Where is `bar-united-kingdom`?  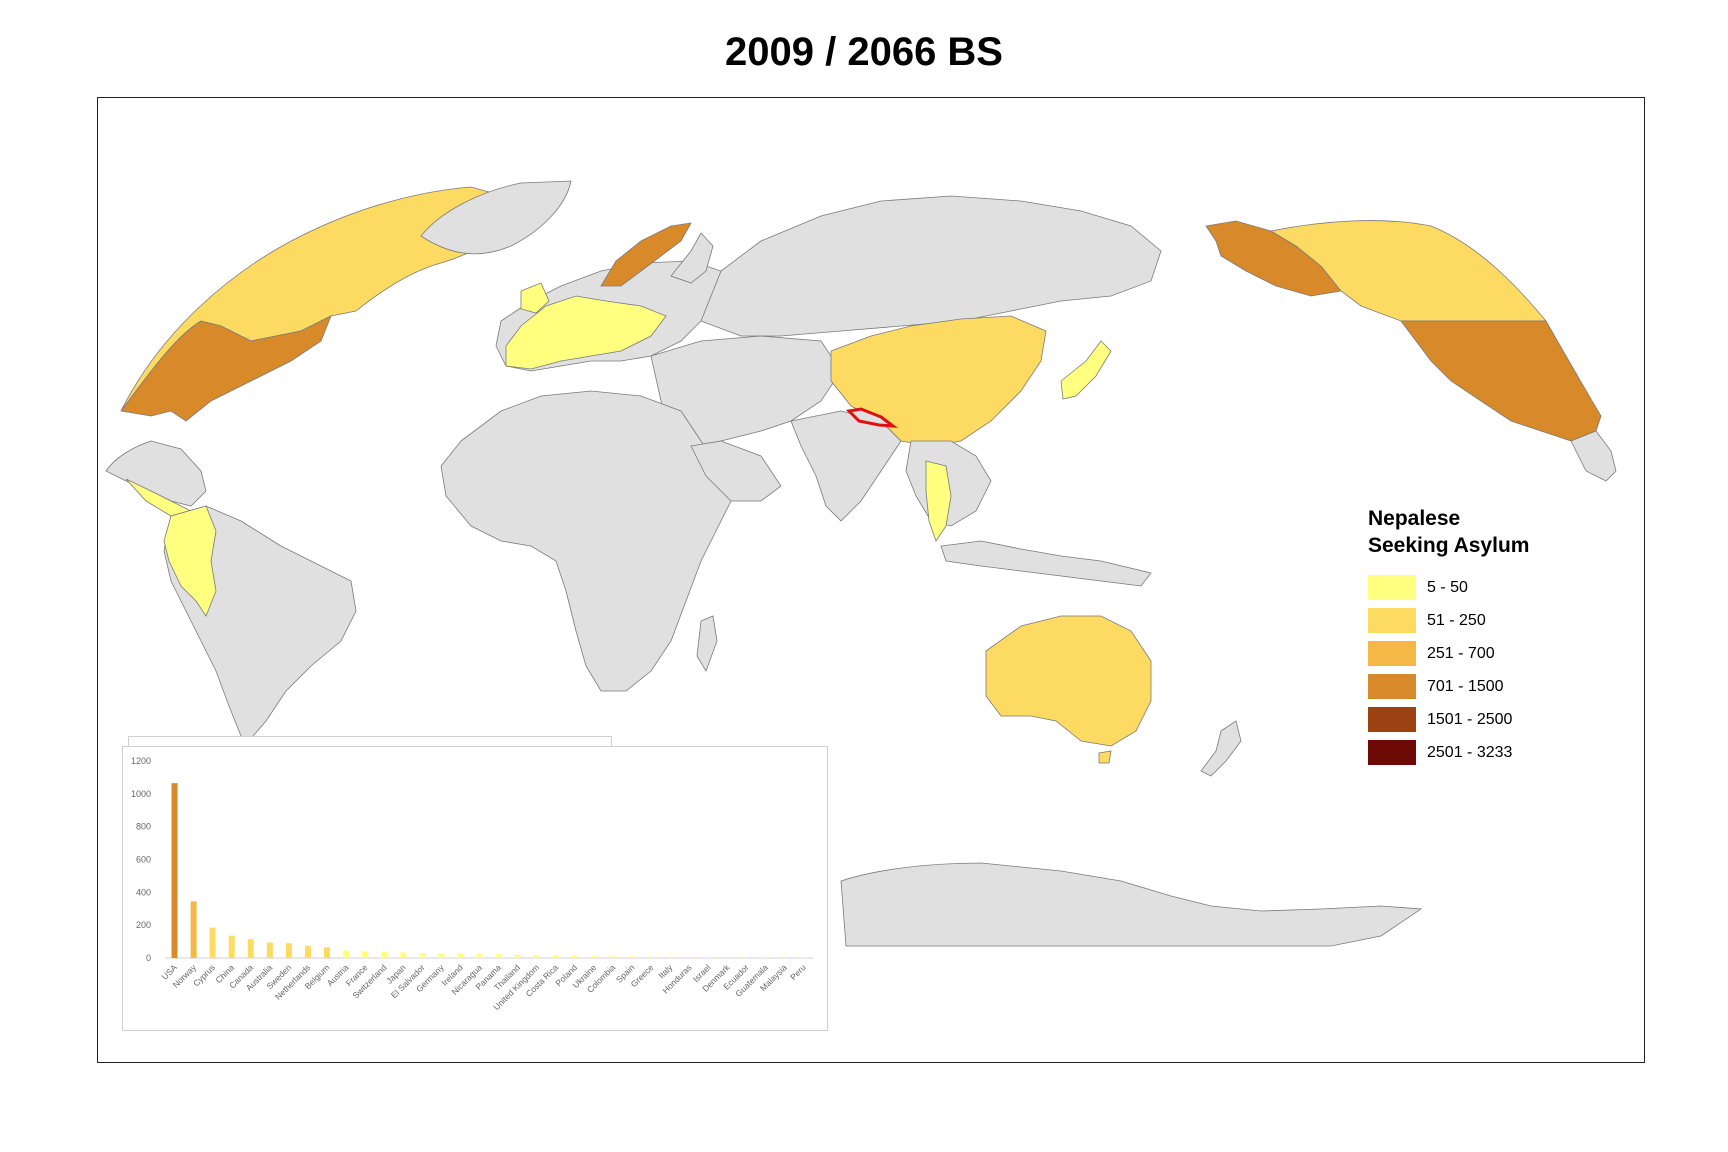 bar-united-kingdom is located at coordinates (536, 956).